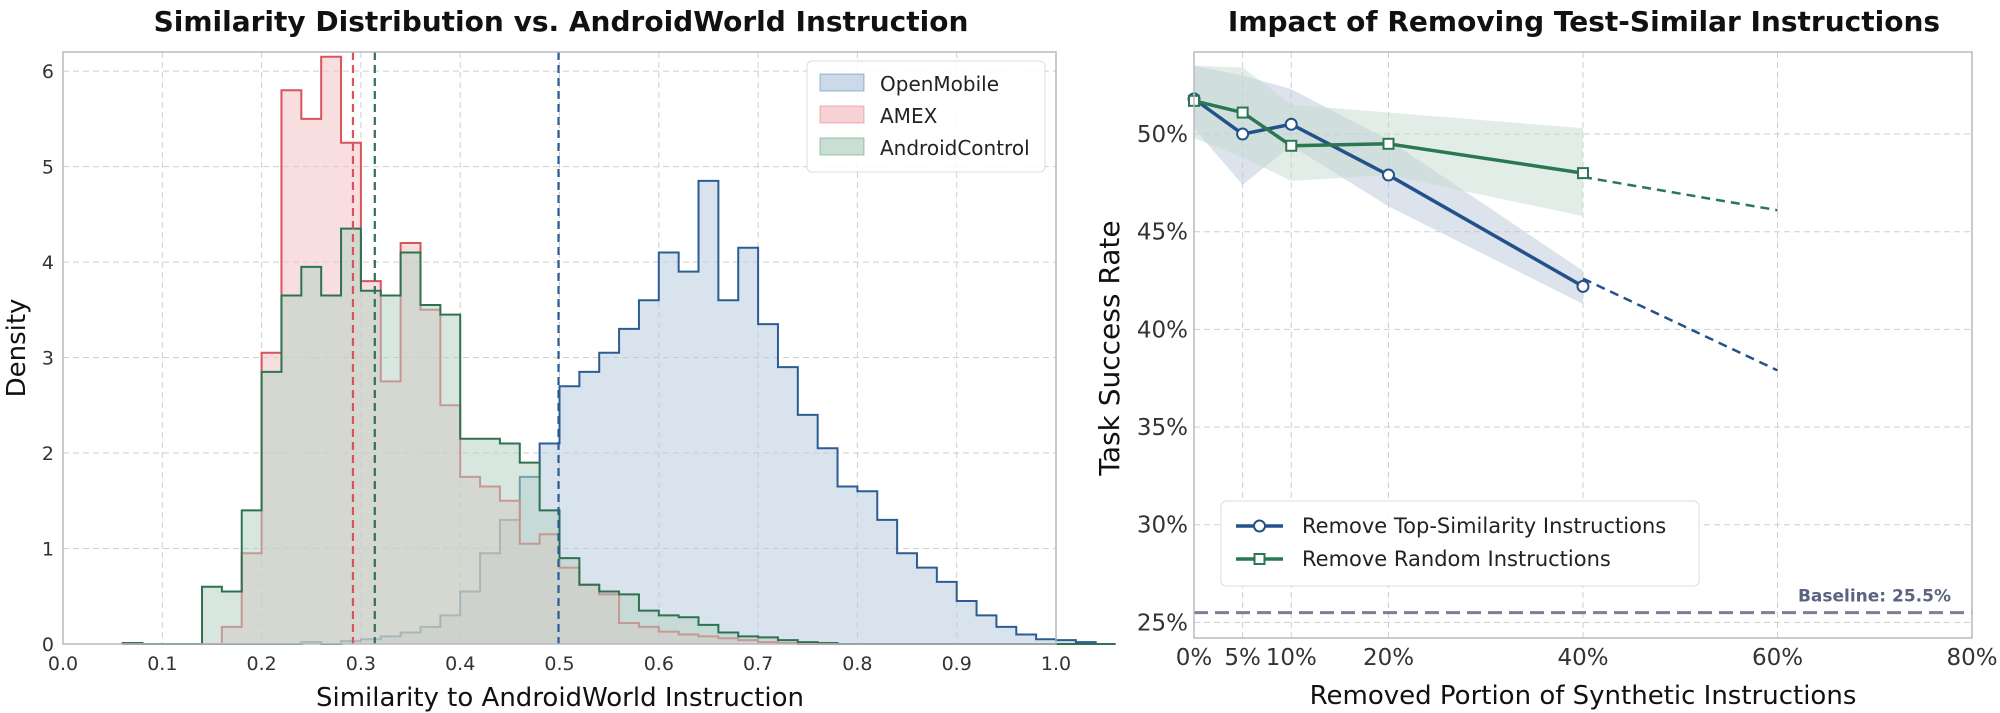  Describe the element at coordinates (162, 664) in the screenshot. I see `x-tick-0-1: 0.1` at that location.